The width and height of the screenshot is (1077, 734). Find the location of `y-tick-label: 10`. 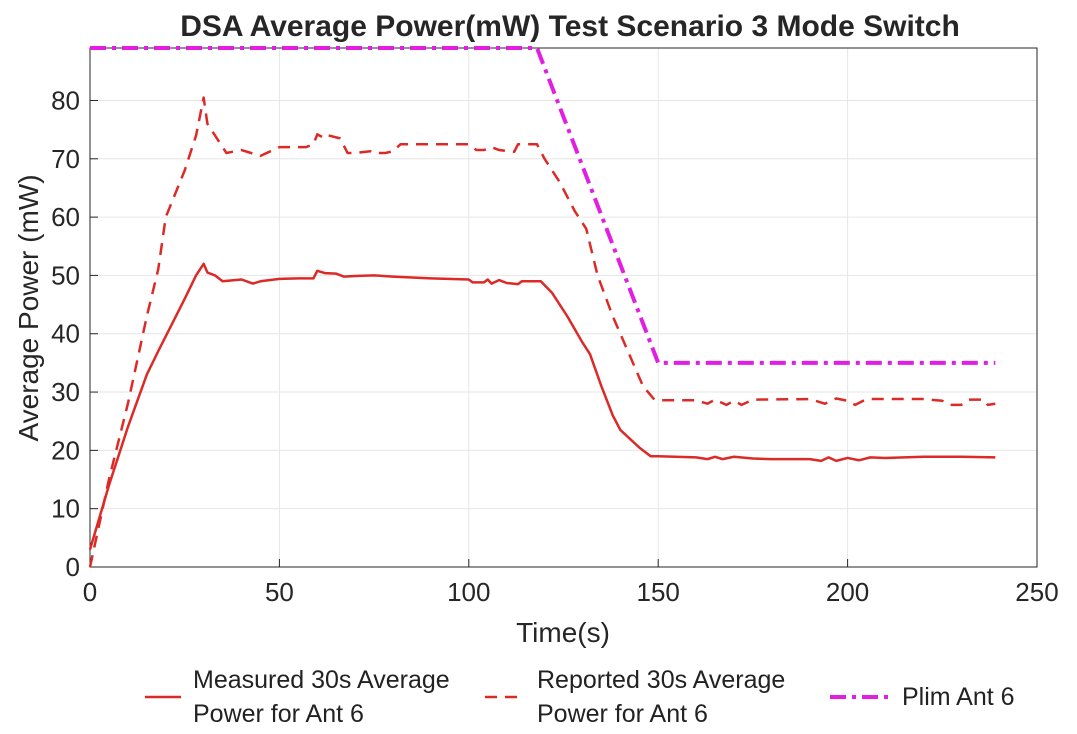

y-tick-label: 10 is located at coordinates (65, 509).